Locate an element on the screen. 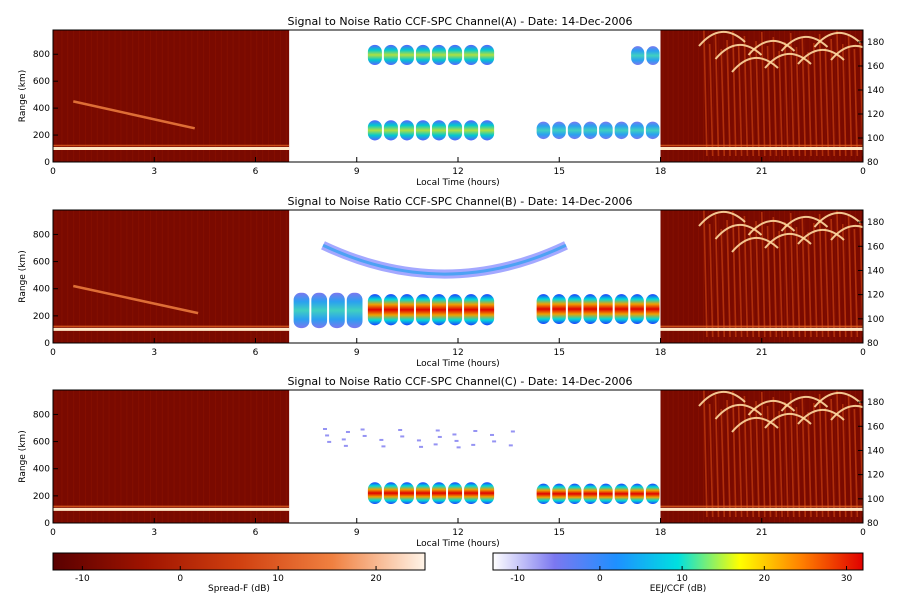 Image resolution: width=900 pixels, height=600 pixels. y-tick-label-left: 400 is located at coordinates (41, 290).